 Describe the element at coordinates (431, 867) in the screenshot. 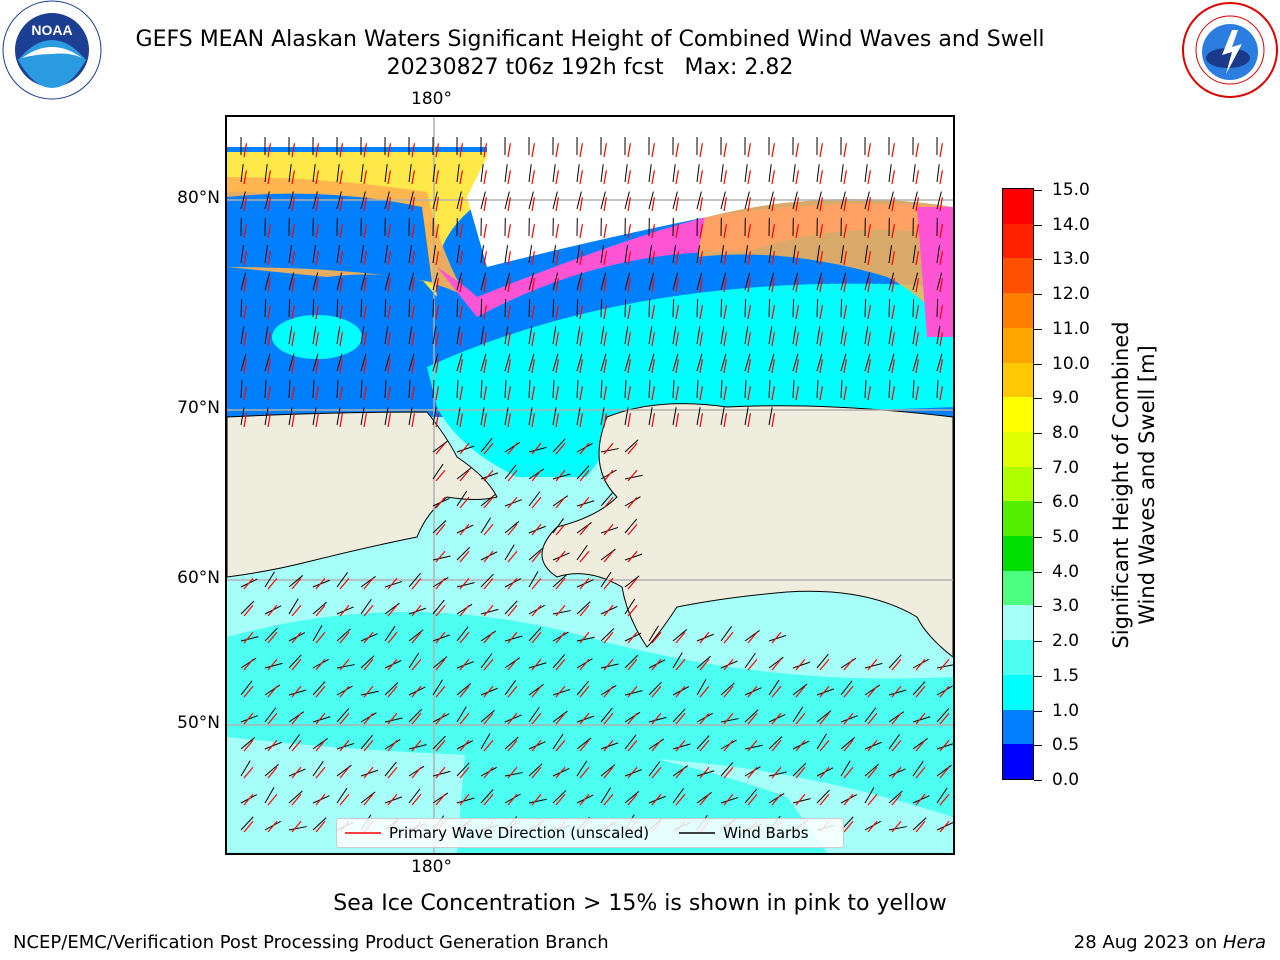

I see `lon-label-bottom: 180°` at that location.